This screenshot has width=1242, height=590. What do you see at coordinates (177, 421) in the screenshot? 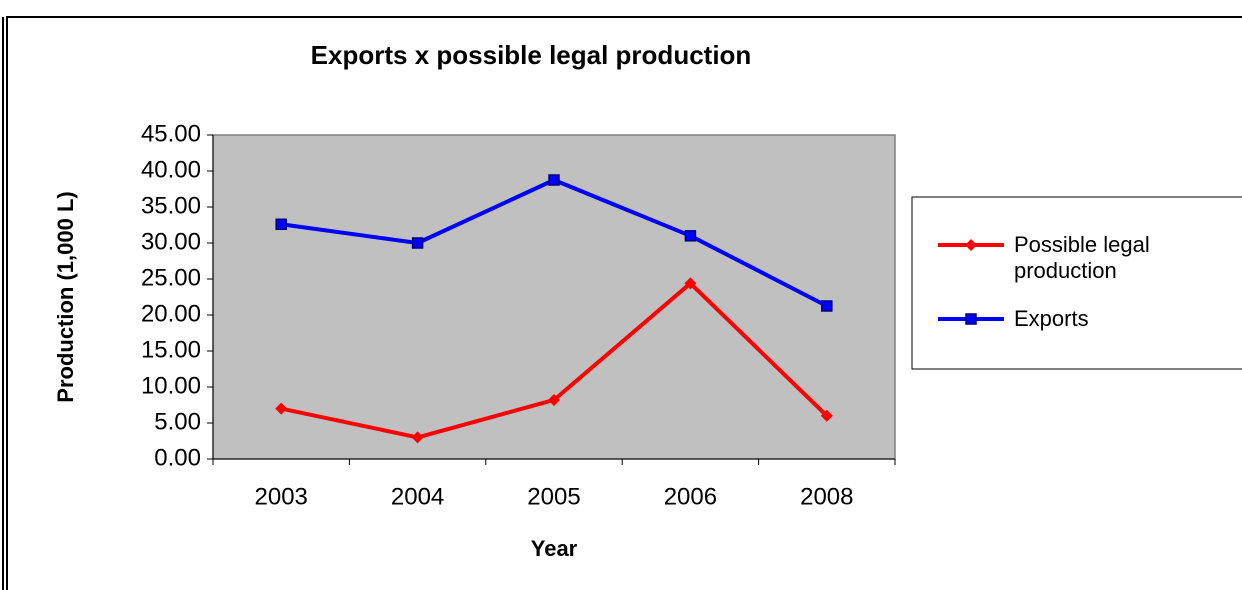
I see `y-tick-label: 5.00` at bounding box center [177, 421].